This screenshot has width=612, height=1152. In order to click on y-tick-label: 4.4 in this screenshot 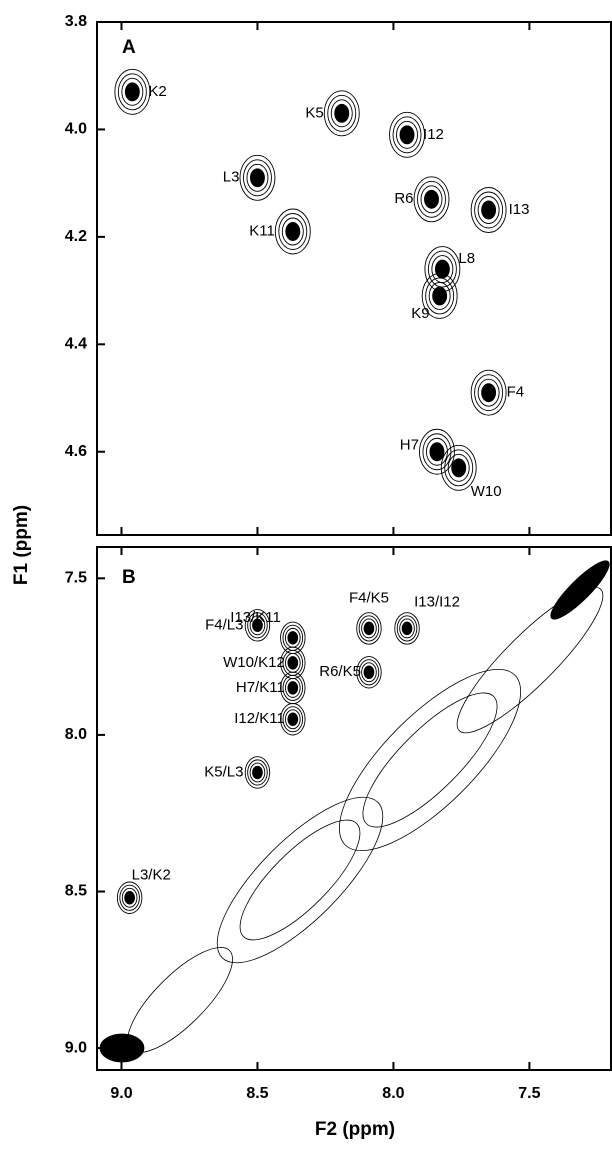, I will do `click(76, 344)`.